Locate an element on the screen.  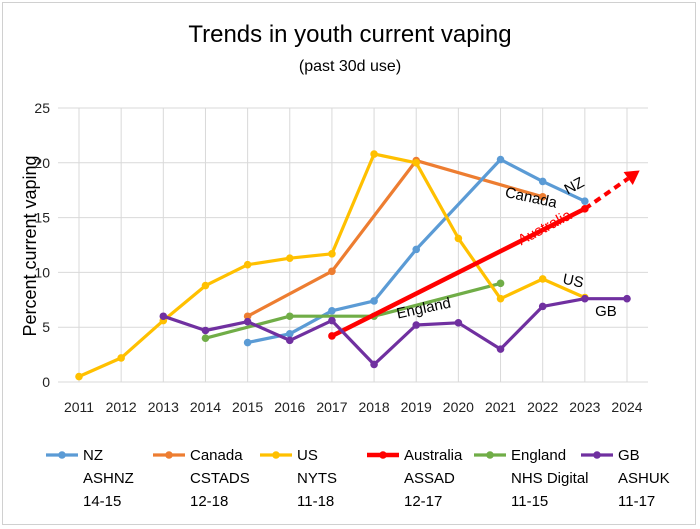
legend-source: ASHUK is located at coordinates (644, 478).